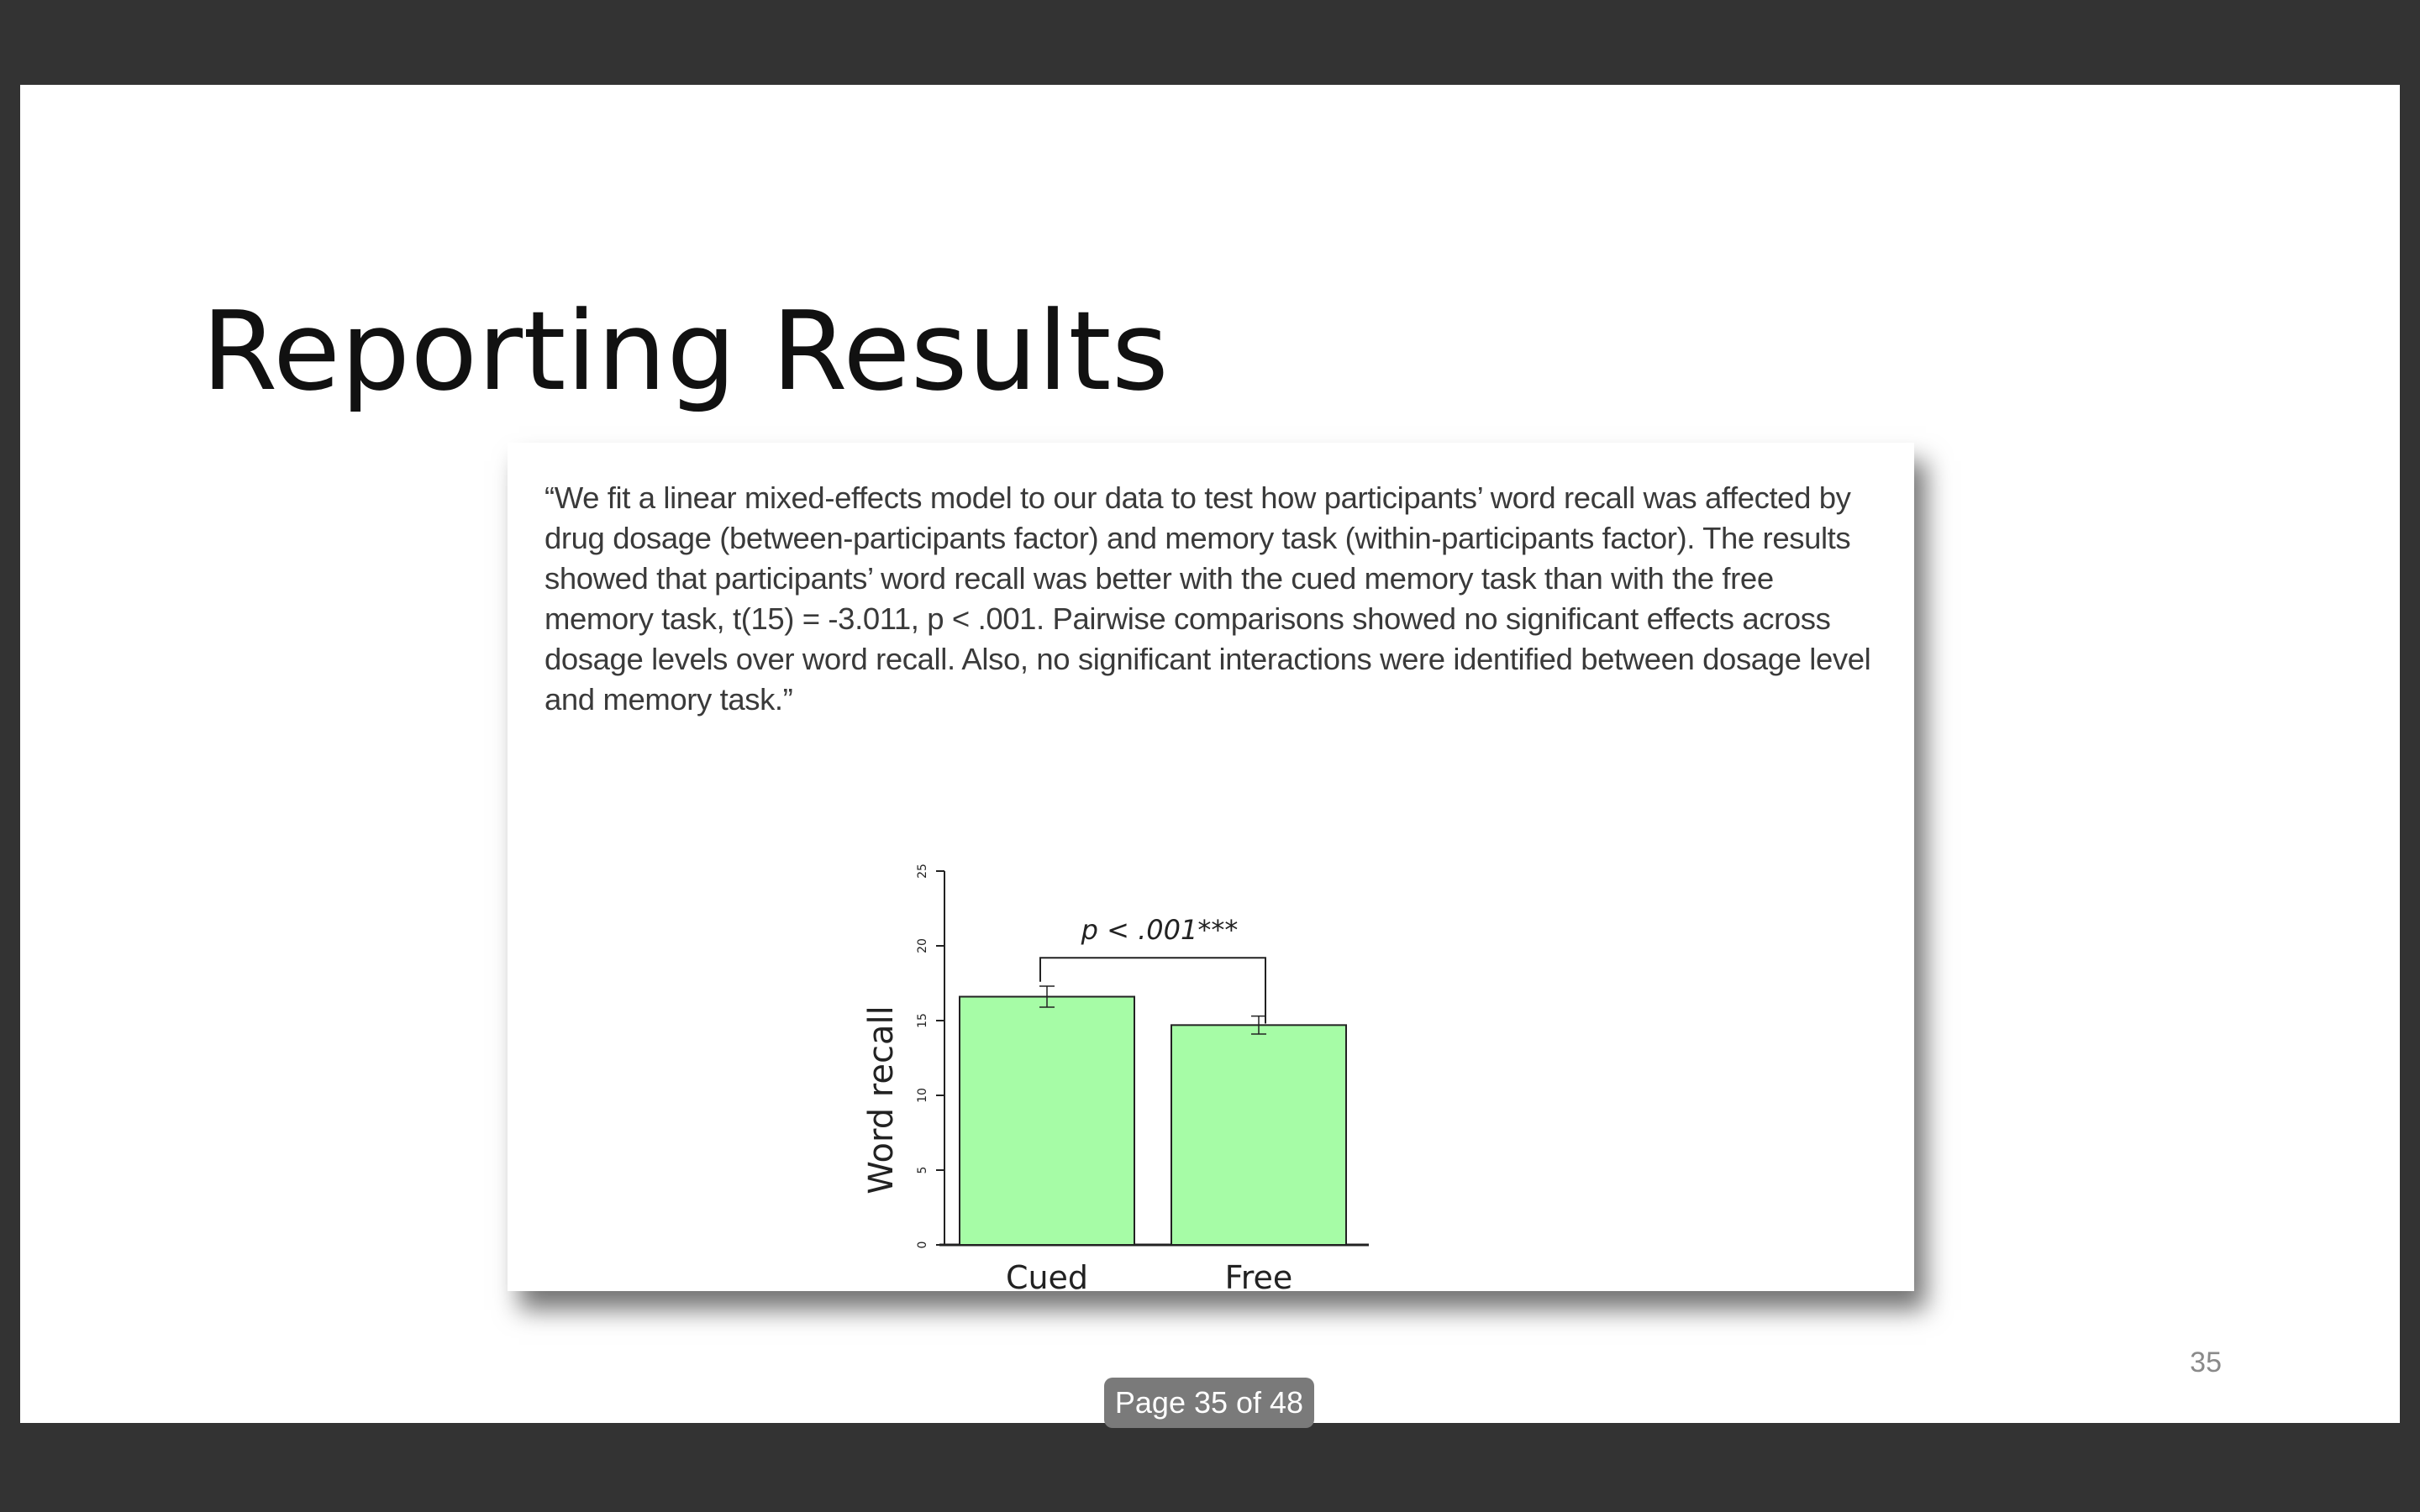 This screenshot has width=2420, height=1512. Describe the element at coordinates (923, 1245) in the screenshot. I see `y-tick-label: 0` at that location.